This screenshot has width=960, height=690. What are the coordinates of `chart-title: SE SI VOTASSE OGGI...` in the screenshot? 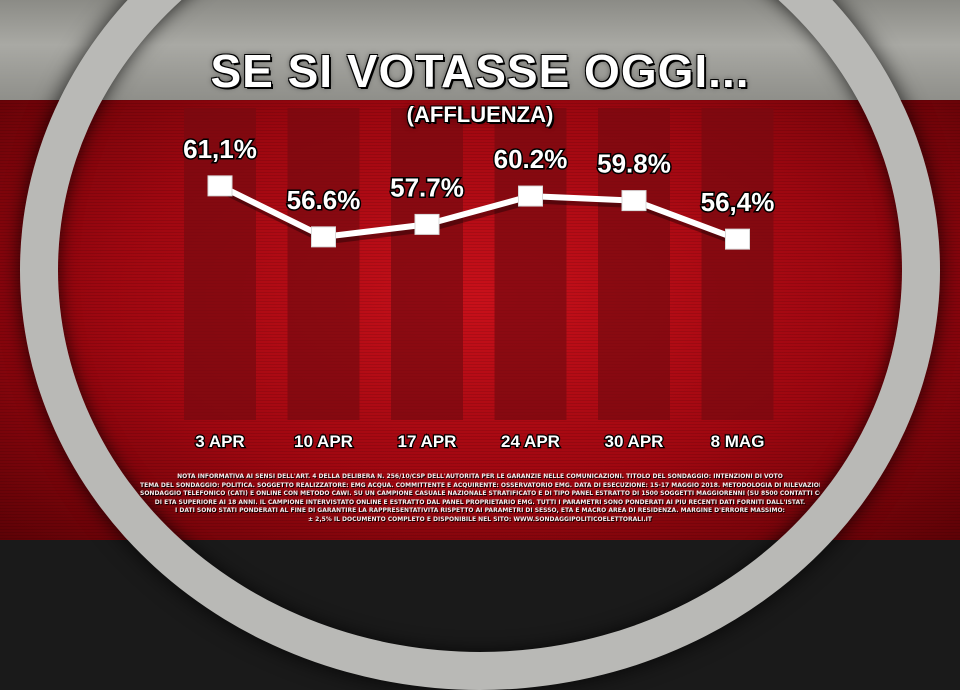 It's located at (480, 71).